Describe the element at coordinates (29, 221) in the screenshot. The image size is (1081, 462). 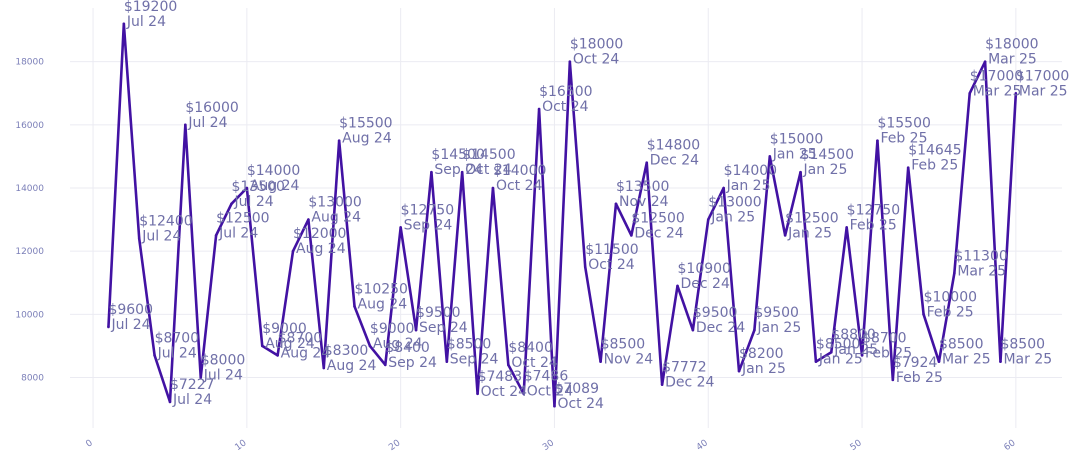
I see `y-axis-ticks: 8000 10000 12000 14000 16000 18000` at that location.